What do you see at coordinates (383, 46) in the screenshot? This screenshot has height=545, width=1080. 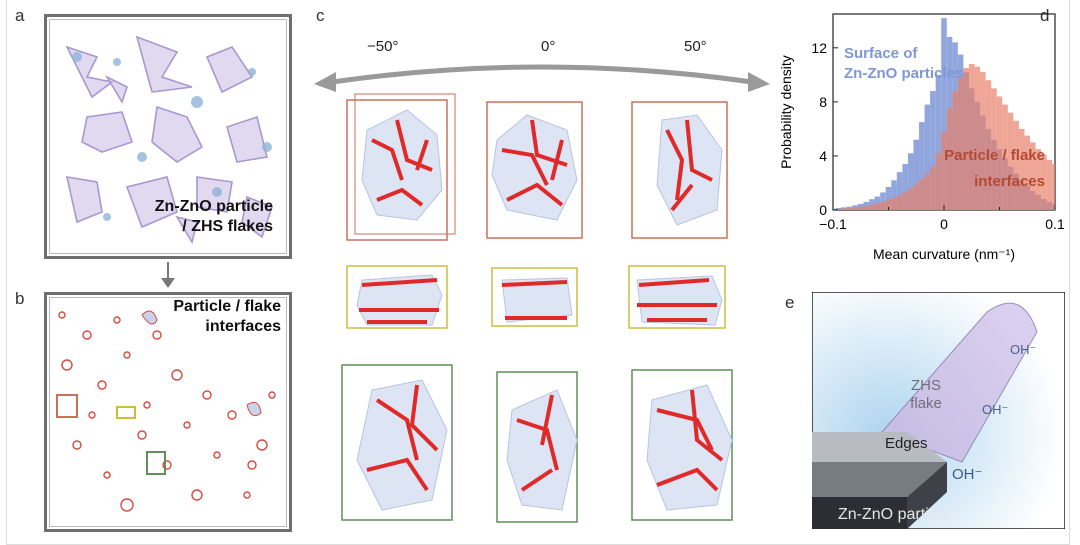 I see `angle-left-label: −50°` at bounding box center [383, 46].